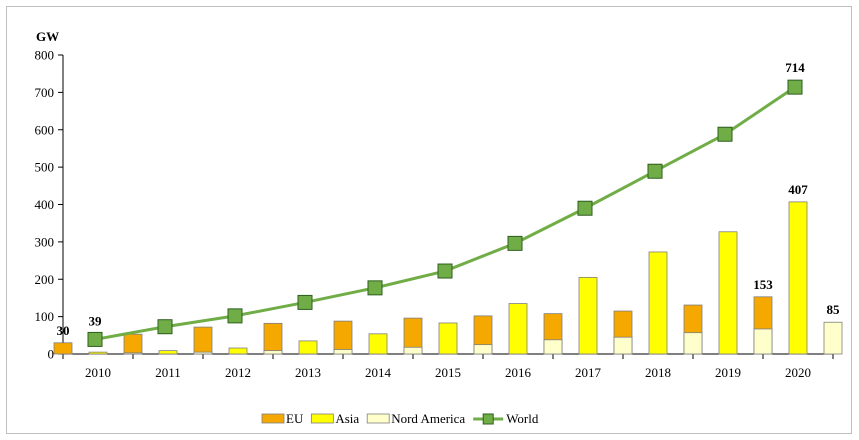 This screenshot has width=859, height=440. What do you see at coordinates (522, 418) in the screenshot?
I see `legend-label-world: World` at bounding box center [522, 418].